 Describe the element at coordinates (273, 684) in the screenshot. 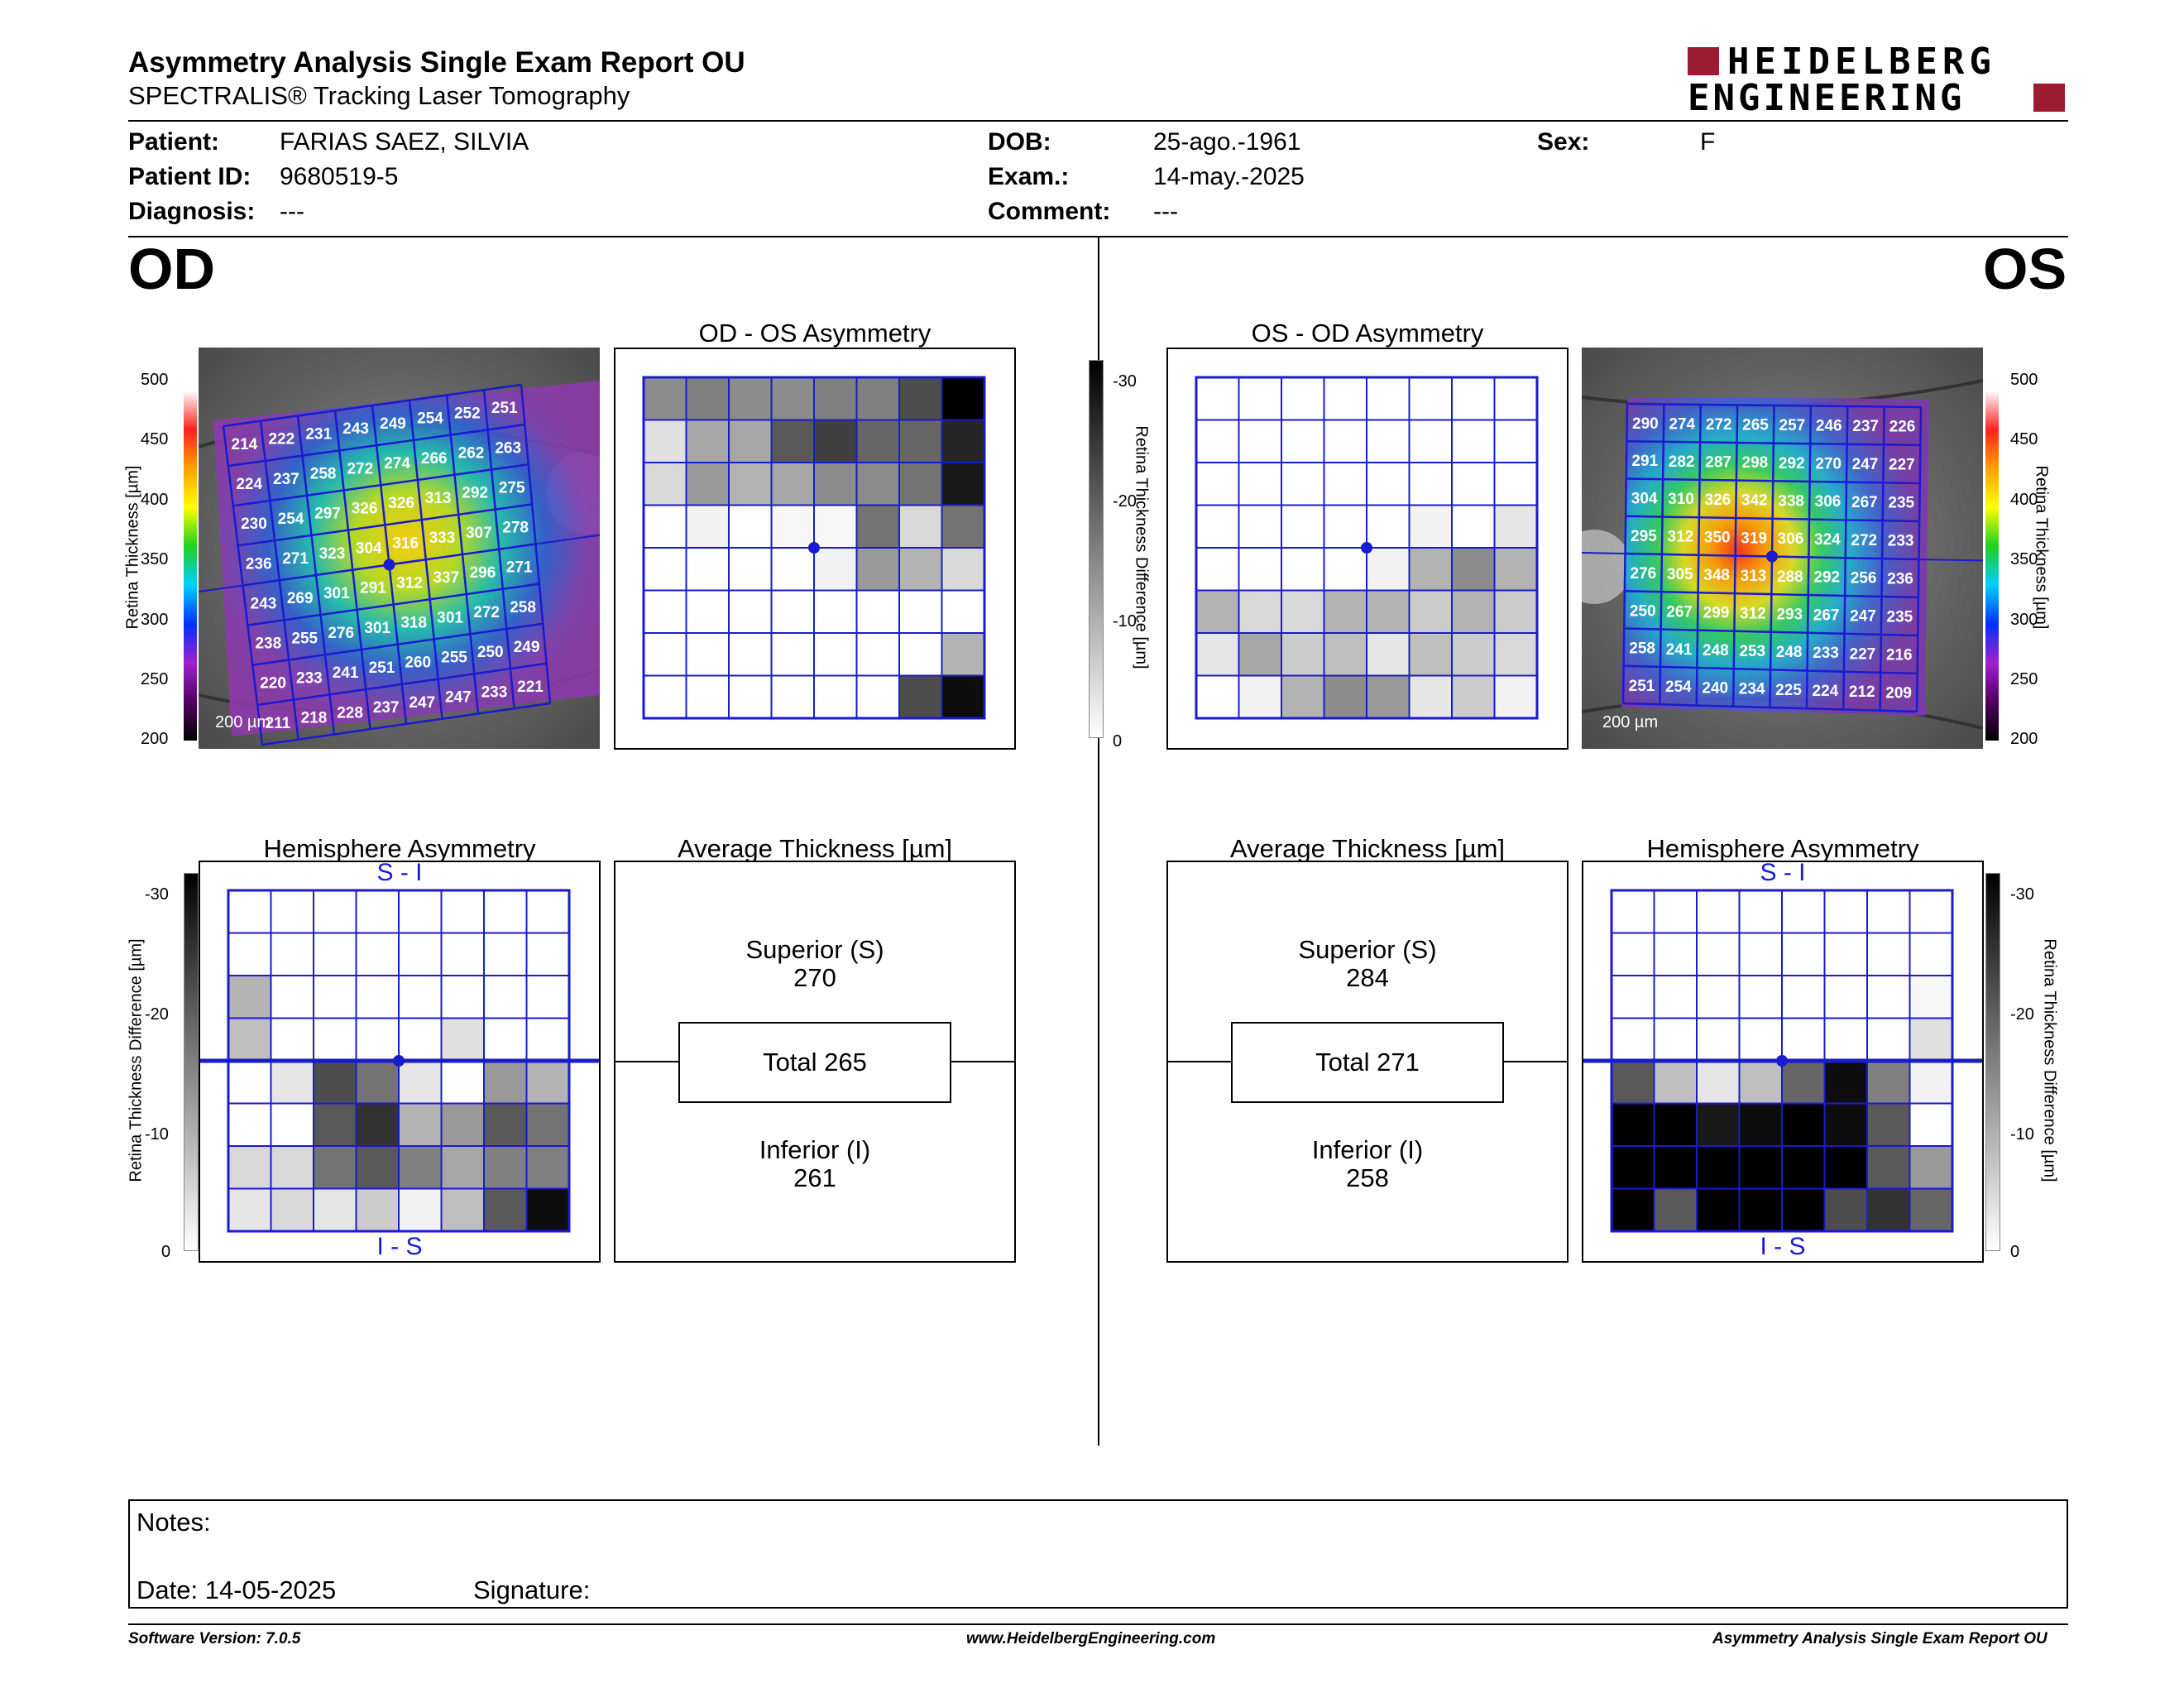

I see `thickness-value: 220` at that location.